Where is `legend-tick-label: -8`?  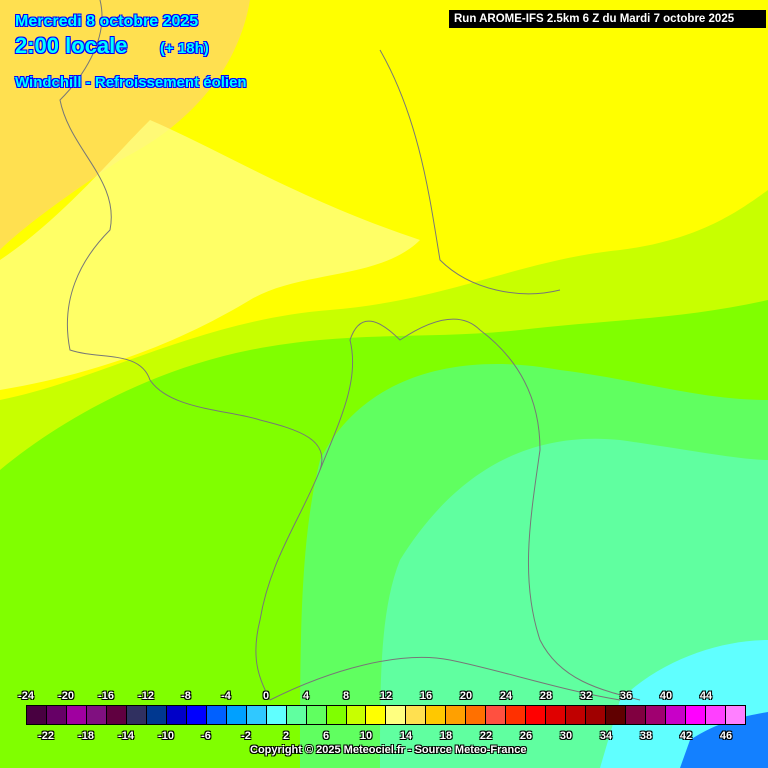 legend-tick-label: -8 is located at coordinates (186, 696).